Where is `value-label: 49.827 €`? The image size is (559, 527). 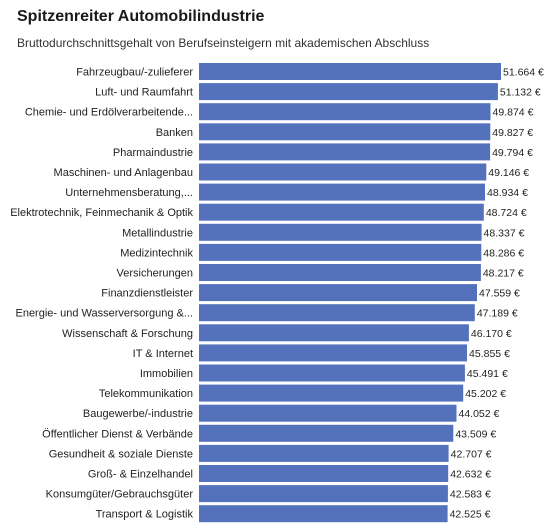
value-label: 49.827 € is located at coordinates (512, 133).